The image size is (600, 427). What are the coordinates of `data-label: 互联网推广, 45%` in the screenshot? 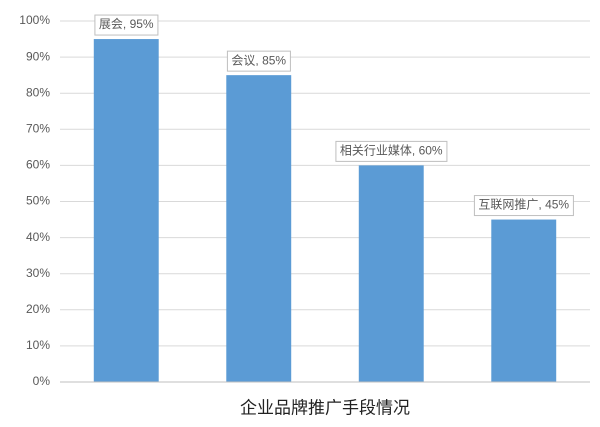 It's located at (523, 205).